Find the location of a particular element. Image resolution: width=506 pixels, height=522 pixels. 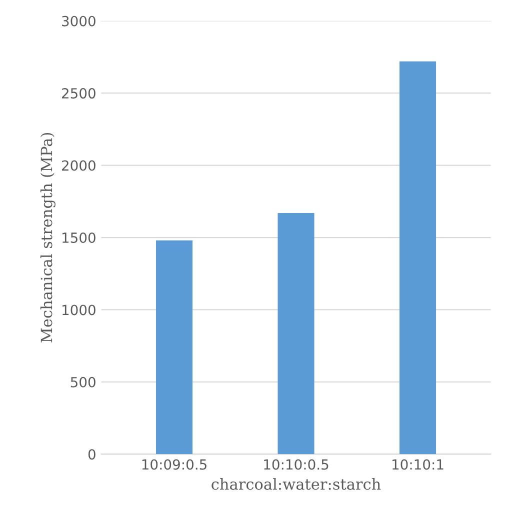

y-tick-label: 2500 is located at coordinates (79, 93).